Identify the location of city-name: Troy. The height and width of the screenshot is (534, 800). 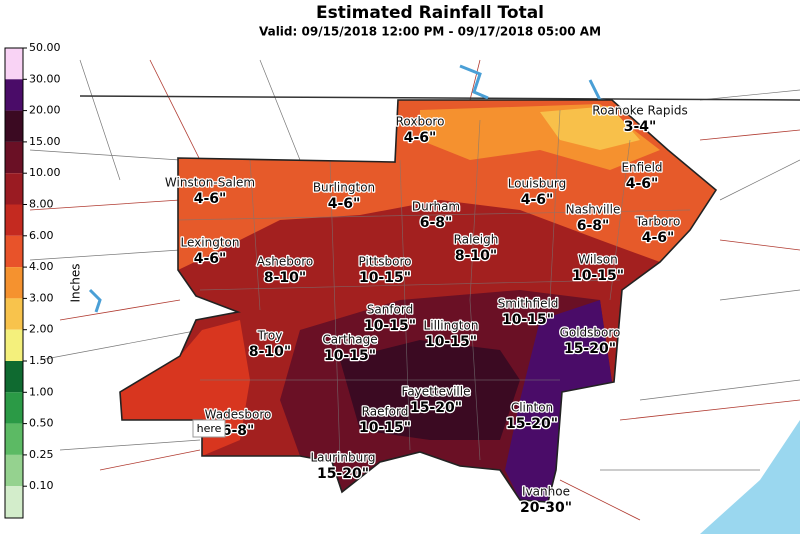
(270, 336).